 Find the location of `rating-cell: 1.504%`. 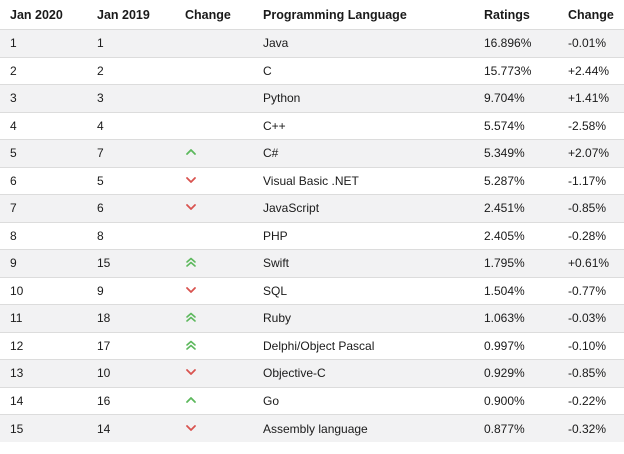

rating-cell: 1.504% is located at coordinates (516, 290).